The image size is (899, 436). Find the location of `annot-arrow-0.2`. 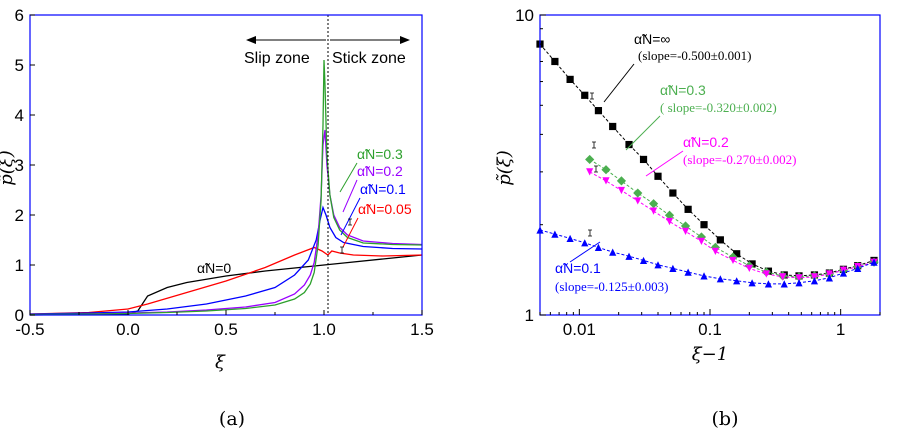

annot-arrow-0.2 is located at coordinates (350, 196).